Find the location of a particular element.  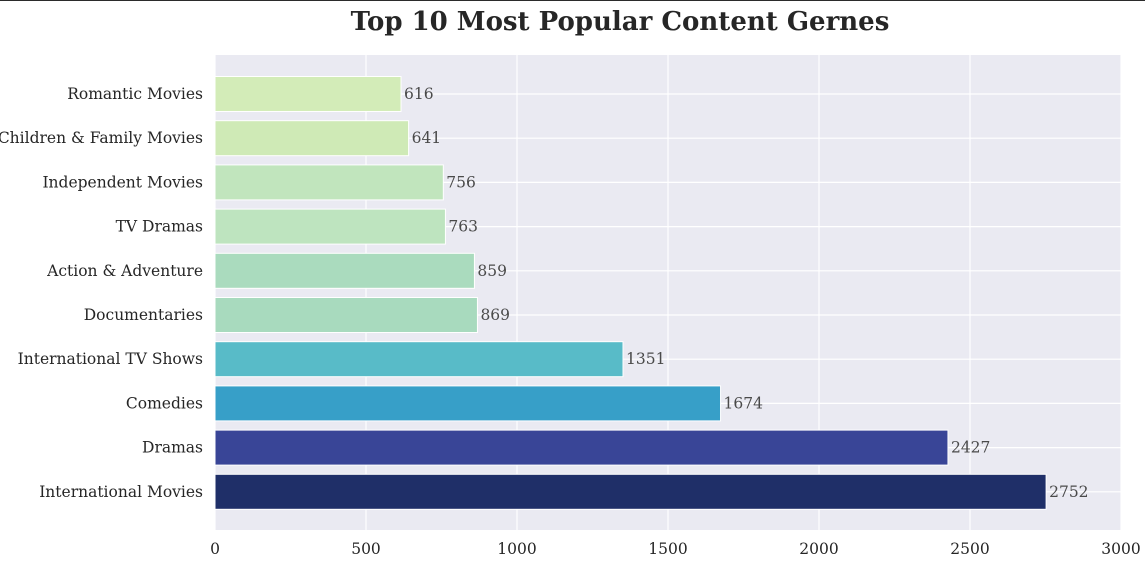

bar-value-label: 859 is located at coordinates (492, 271).